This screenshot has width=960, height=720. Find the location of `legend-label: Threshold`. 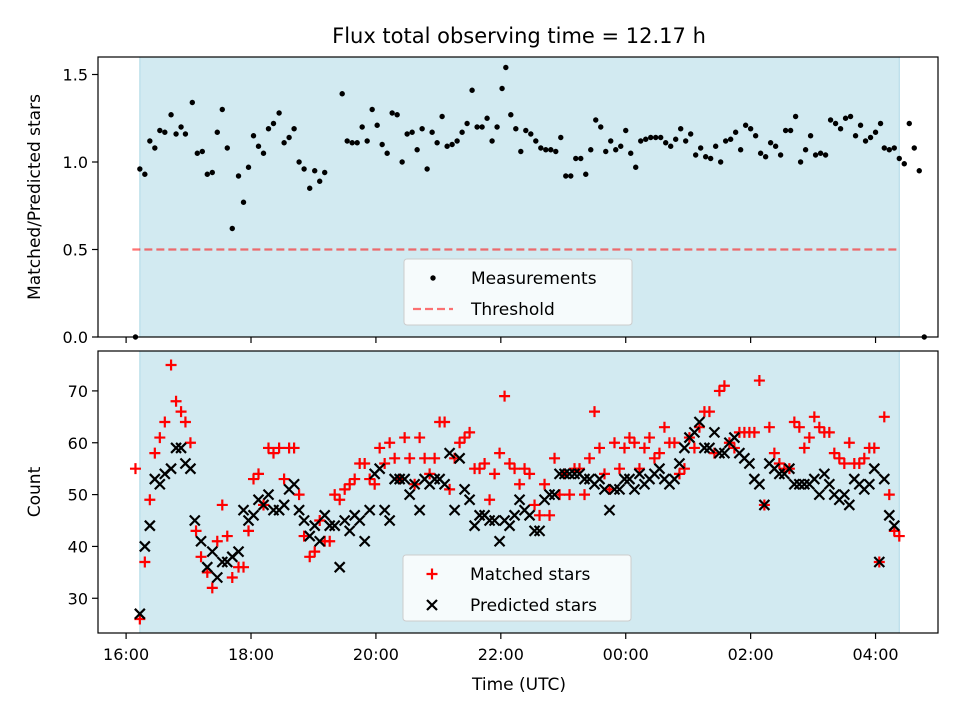

legend-label: Threshold is located at coordinates (512, 310).